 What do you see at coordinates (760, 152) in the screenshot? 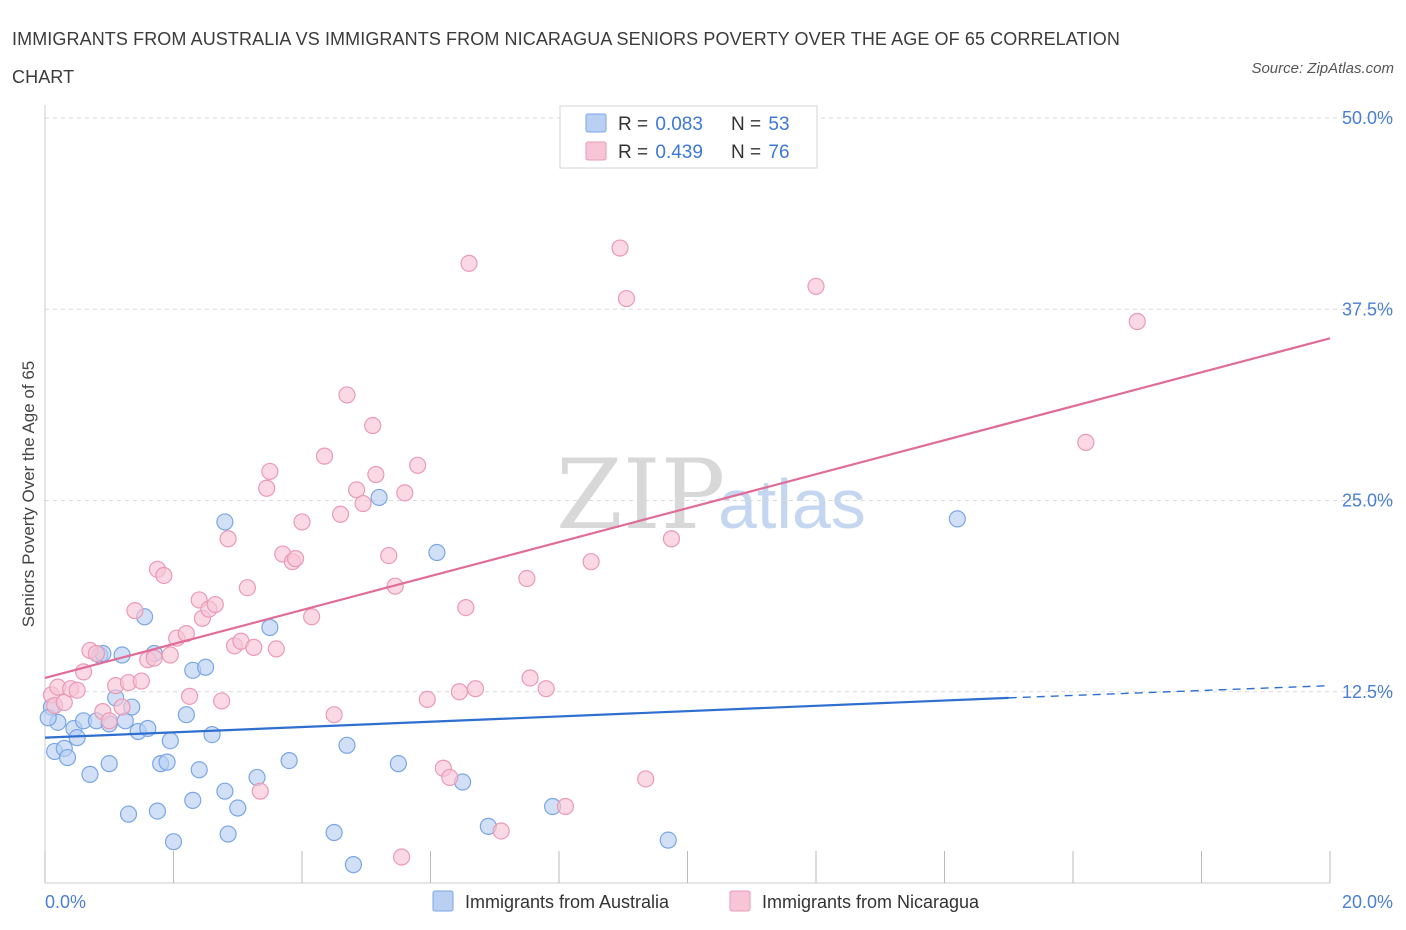
I see `svg-text: N = 76` at bounding box center [760, 152].